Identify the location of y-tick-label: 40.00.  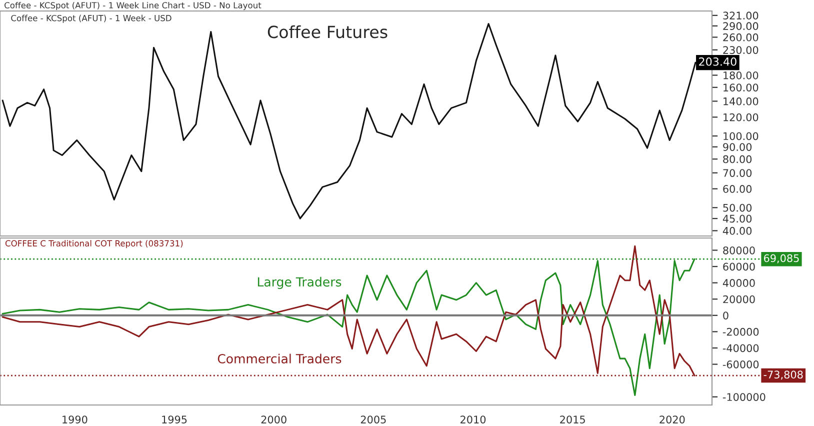
(737, 230).